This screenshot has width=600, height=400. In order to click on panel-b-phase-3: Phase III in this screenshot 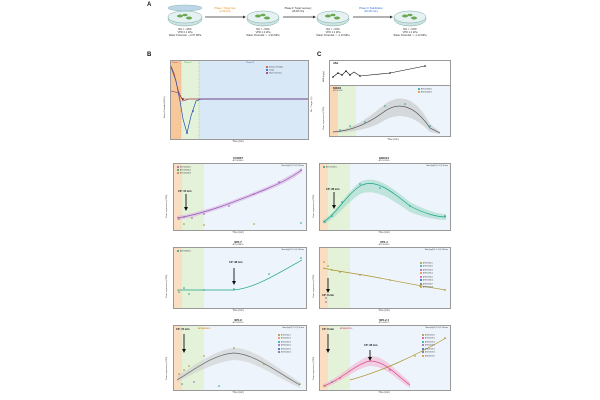, I will do `click(250, 63)`.